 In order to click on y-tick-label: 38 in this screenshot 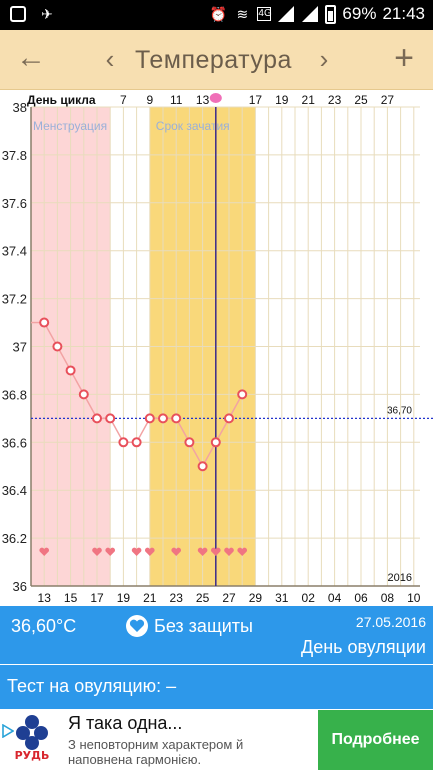, I will do `click(20, 107)`.